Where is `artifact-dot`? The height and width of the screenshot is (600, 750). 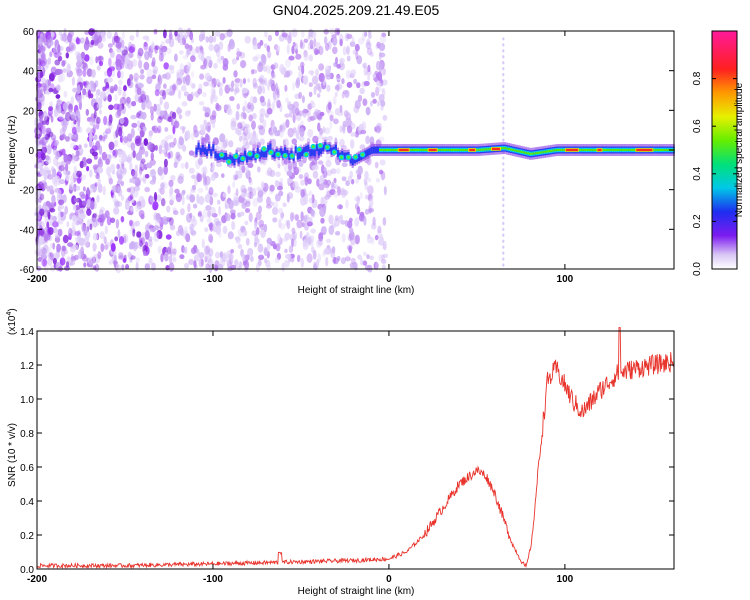
artifact-dot is located at coordinates (503, 75).